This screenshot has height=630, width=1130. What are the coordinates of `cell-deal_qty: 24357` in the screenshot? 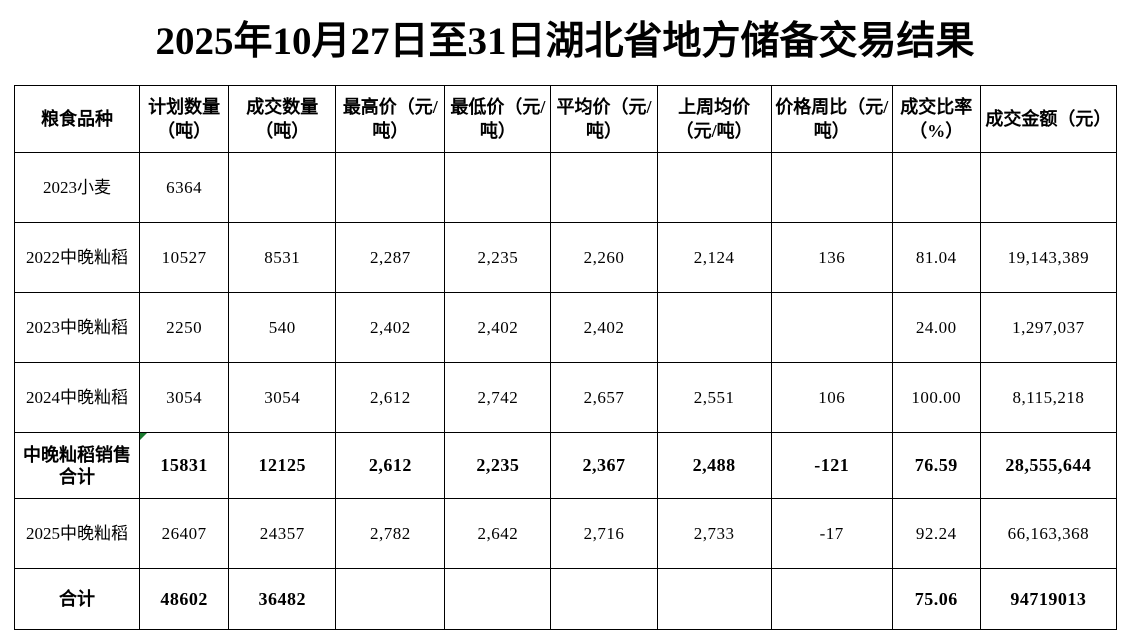 It's located at (282, 533).